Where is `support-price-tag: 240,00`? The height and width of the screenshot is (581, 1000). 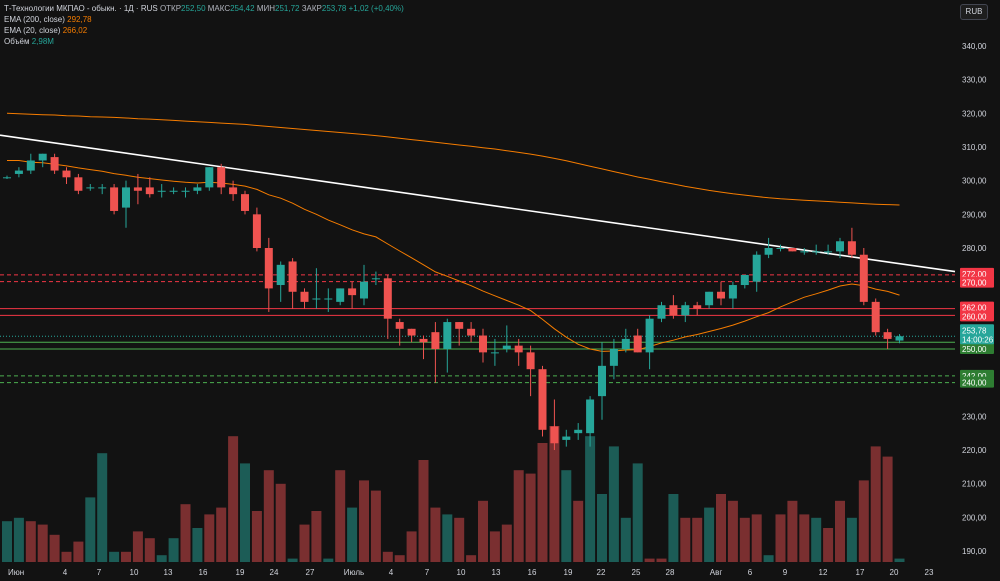 support-price-tag: 240,00 is located at coordinates (974, 383).